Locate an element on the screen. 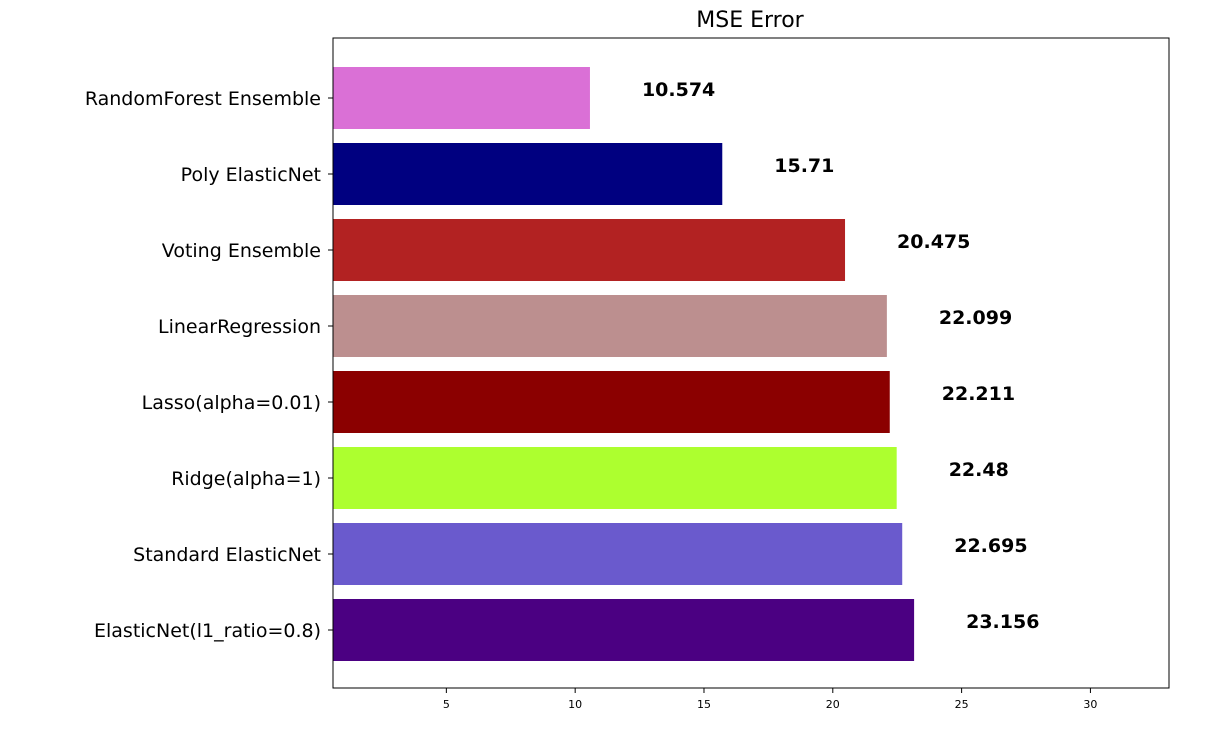  category-label: ElasticNet(l1_ratio=0.8) is located at coordinates (207, 631).